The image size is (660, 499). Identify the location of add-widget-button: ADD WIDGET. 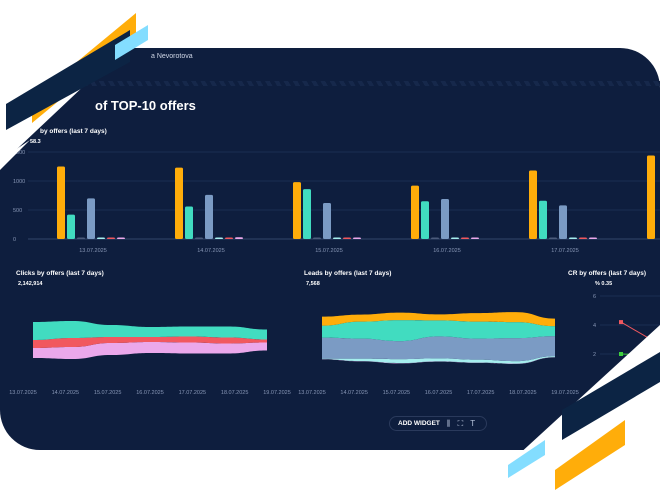
(419, 423).